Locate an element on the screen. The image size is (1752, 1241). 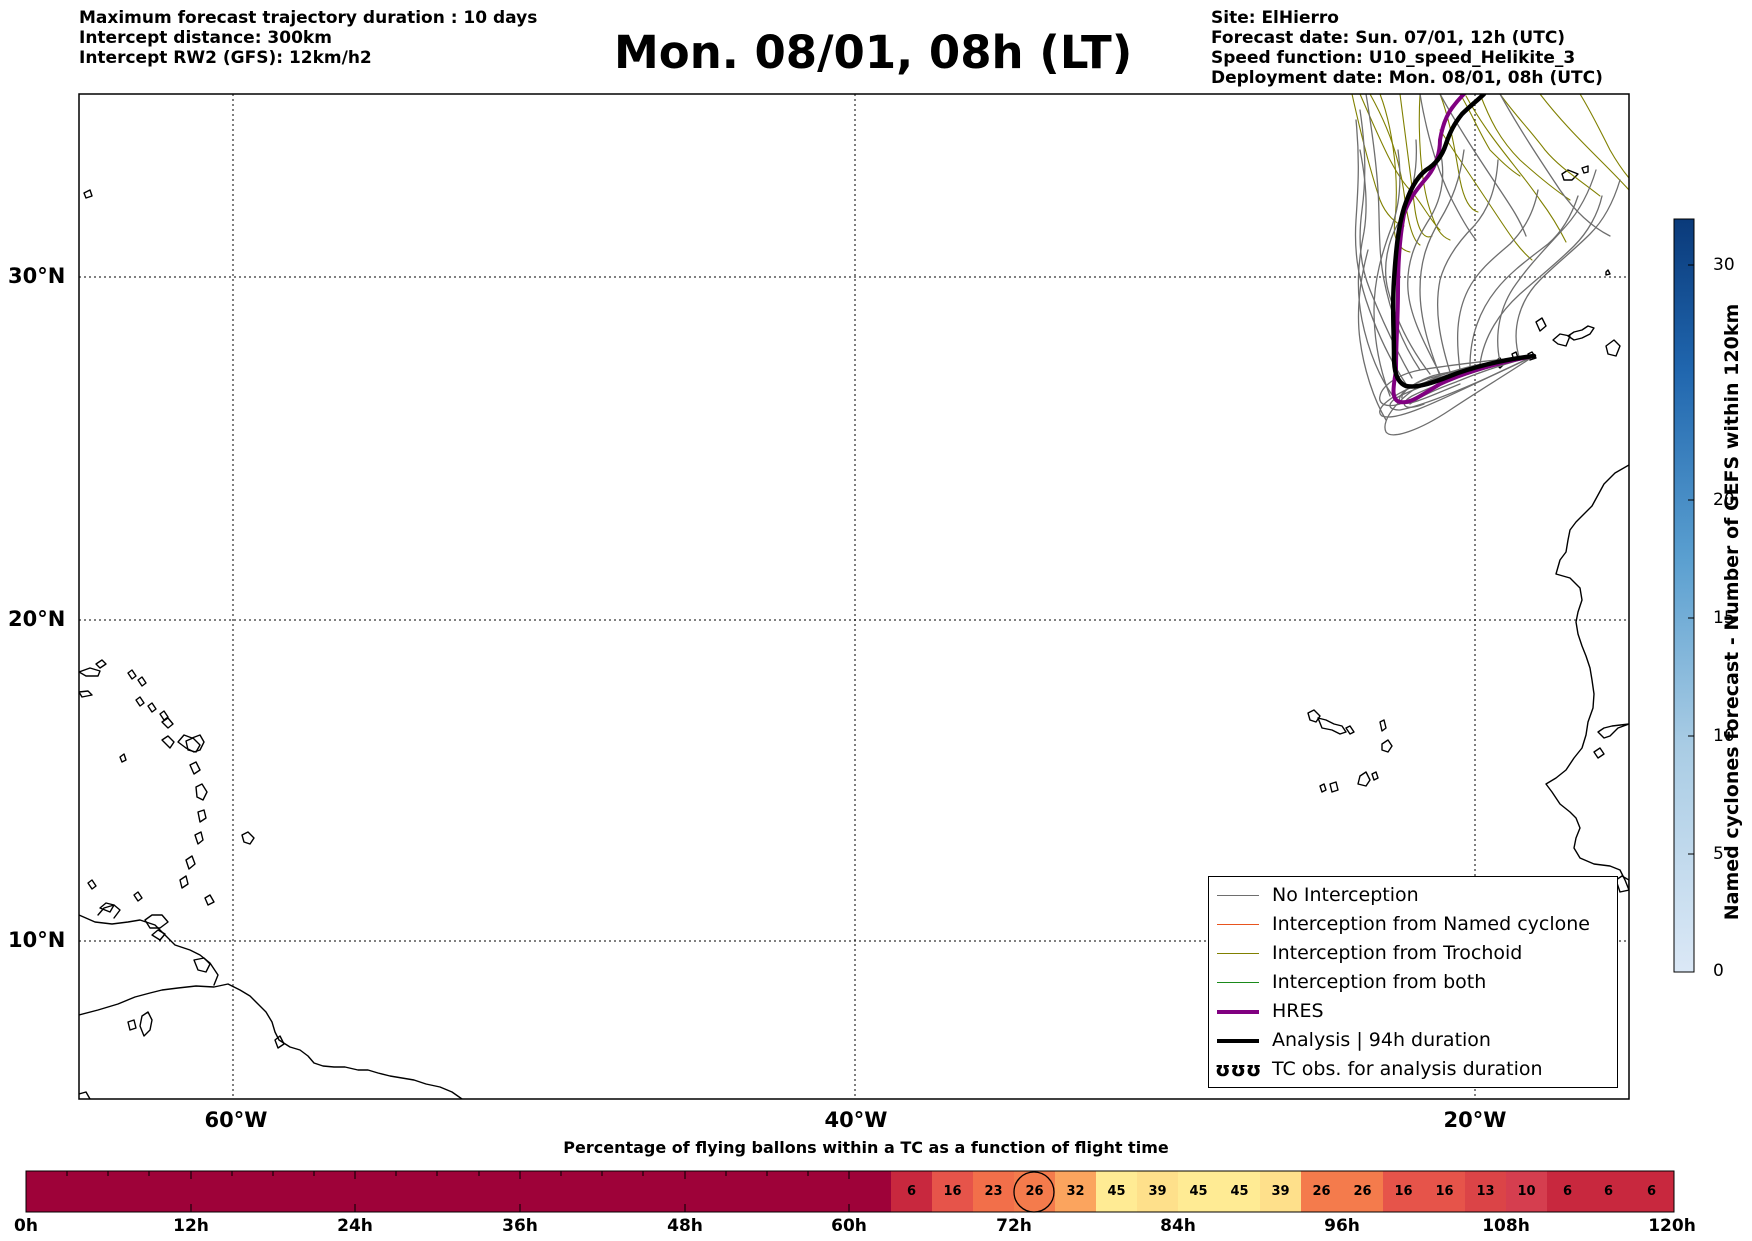
legend-item-hres: HRES is located at coordinates (1413, 1011).